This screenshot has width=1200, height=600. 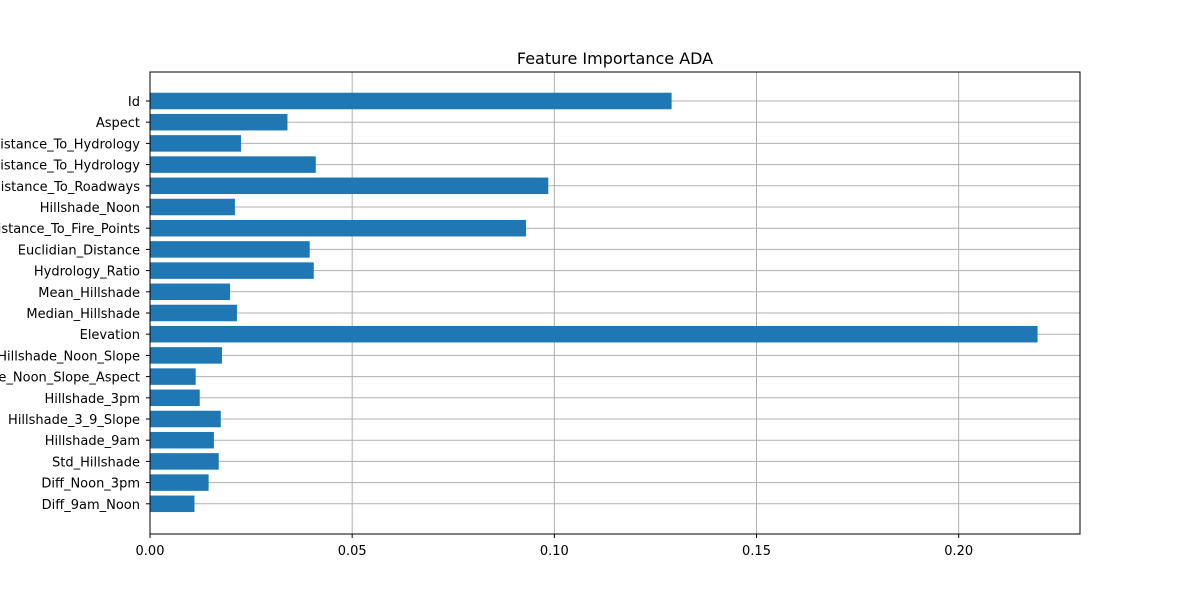 What do you see at coordinates (70, 378) in the screenshot?
I see `y-tick-label: Hillshade_Noon_Slope_Aspect` at bounding box center [70, 378].